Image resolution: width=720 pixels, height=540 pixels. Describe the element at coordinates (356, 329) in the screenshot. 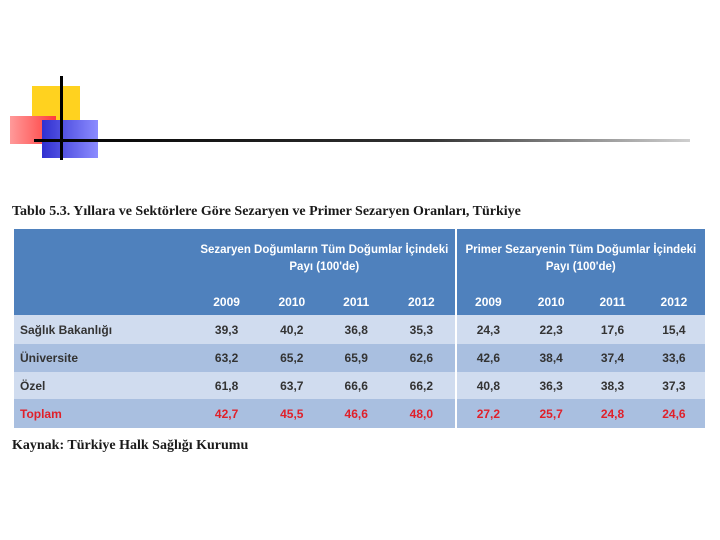

I see `table-cell: 36,8` at that location.